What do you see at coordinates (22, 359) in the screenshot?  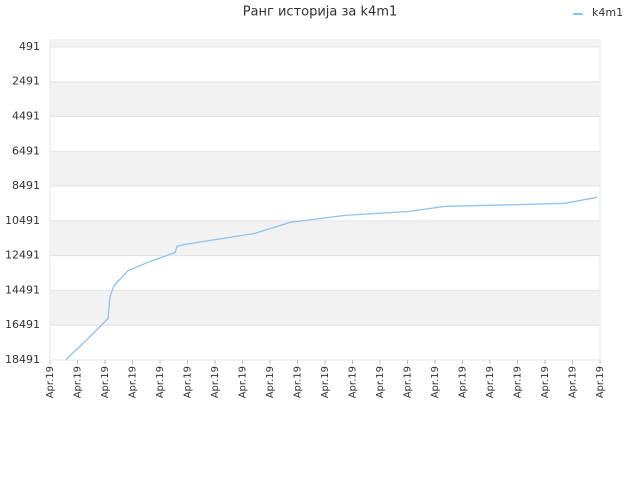 I see `y-tick-label: 18491` at bounding box center [22, 359].